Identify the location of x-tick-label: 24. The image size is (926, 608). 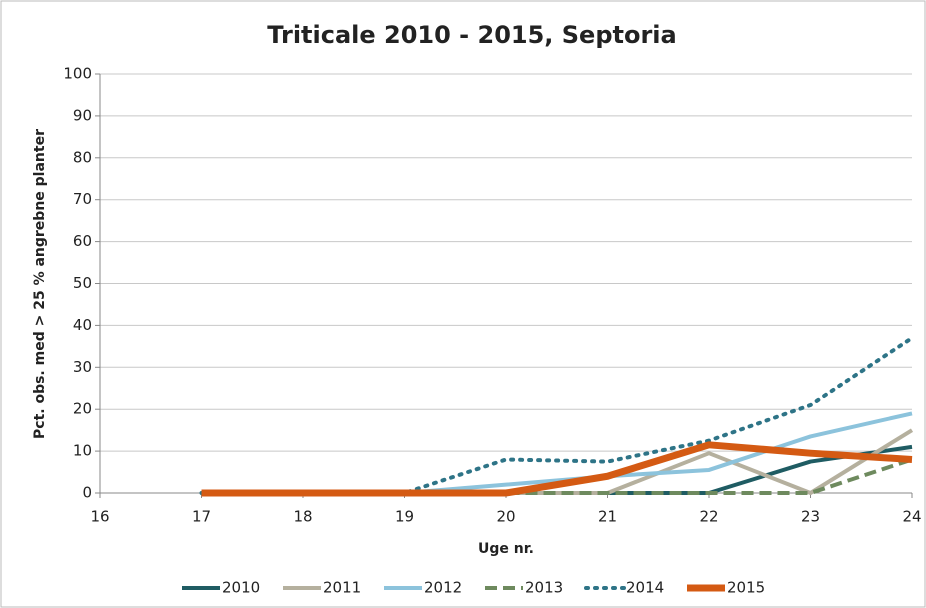
(911, 517).